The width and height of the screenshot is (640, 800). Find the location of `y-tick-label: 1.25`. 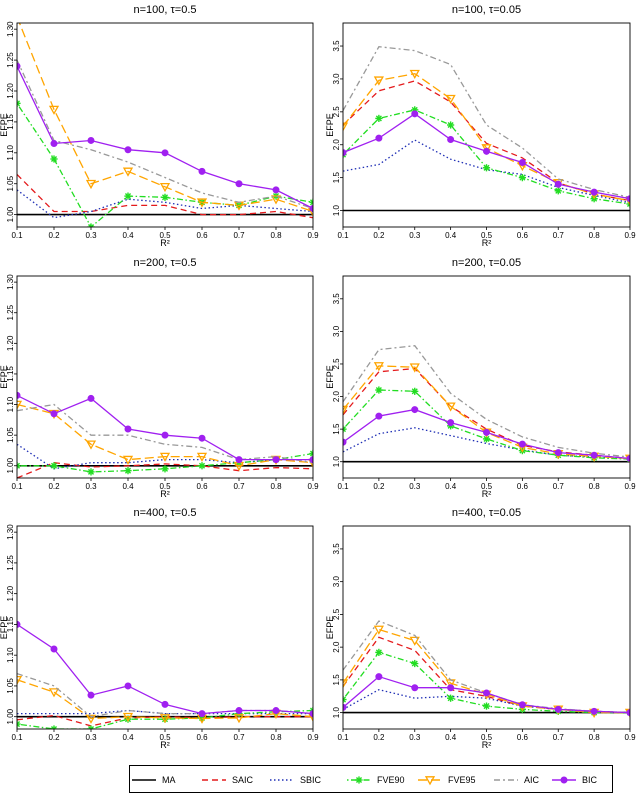

y-tick-label: 1.25 is located at coordinates (10, 563).